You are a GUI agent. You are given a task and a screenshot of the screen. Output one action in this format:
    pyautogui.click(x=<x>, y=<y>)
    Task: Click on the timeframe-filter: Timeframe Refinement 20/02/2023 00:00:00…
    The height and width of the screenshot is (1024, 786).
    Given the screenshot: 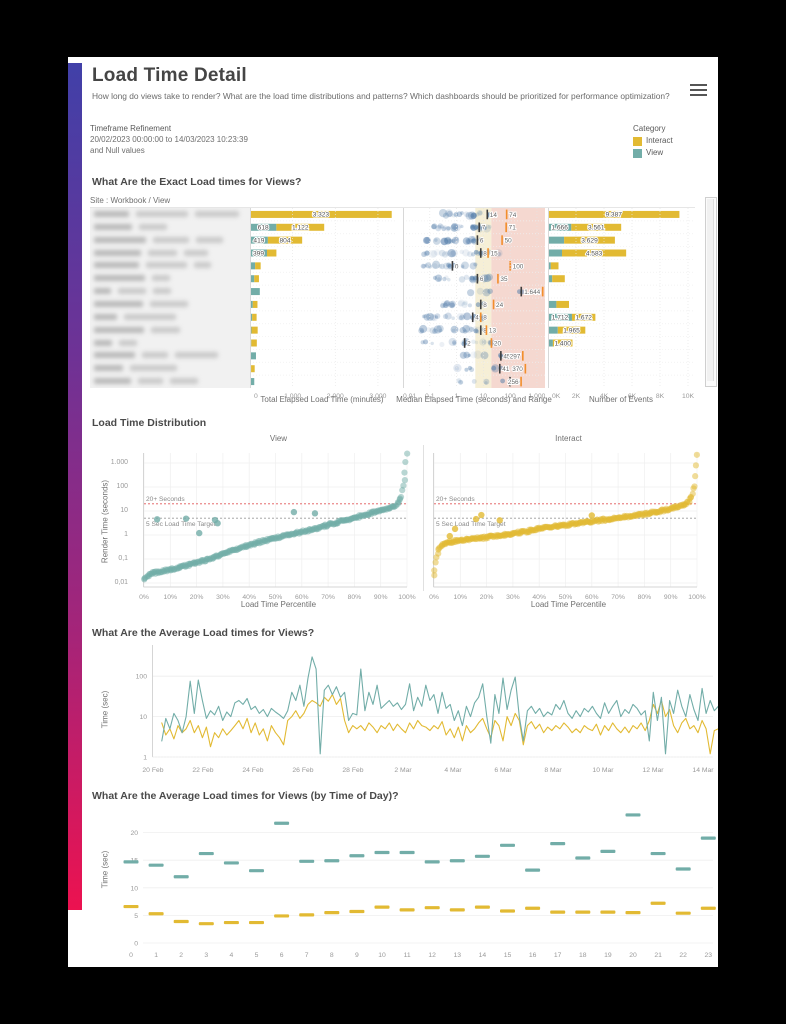 What is the action you would take?
    pyautogui.click(x=169, y=139)
    